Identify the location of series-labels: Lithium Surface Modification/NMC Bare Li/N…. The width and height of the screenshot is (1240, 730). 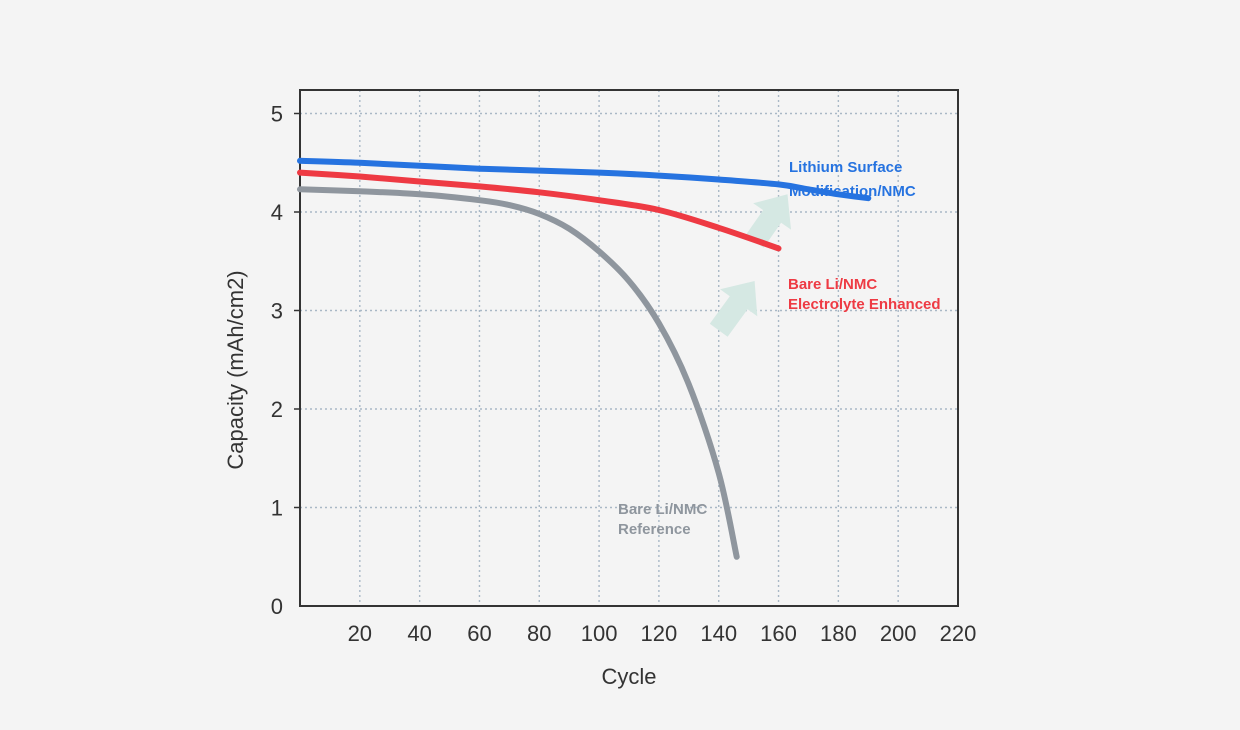
(779, 348).